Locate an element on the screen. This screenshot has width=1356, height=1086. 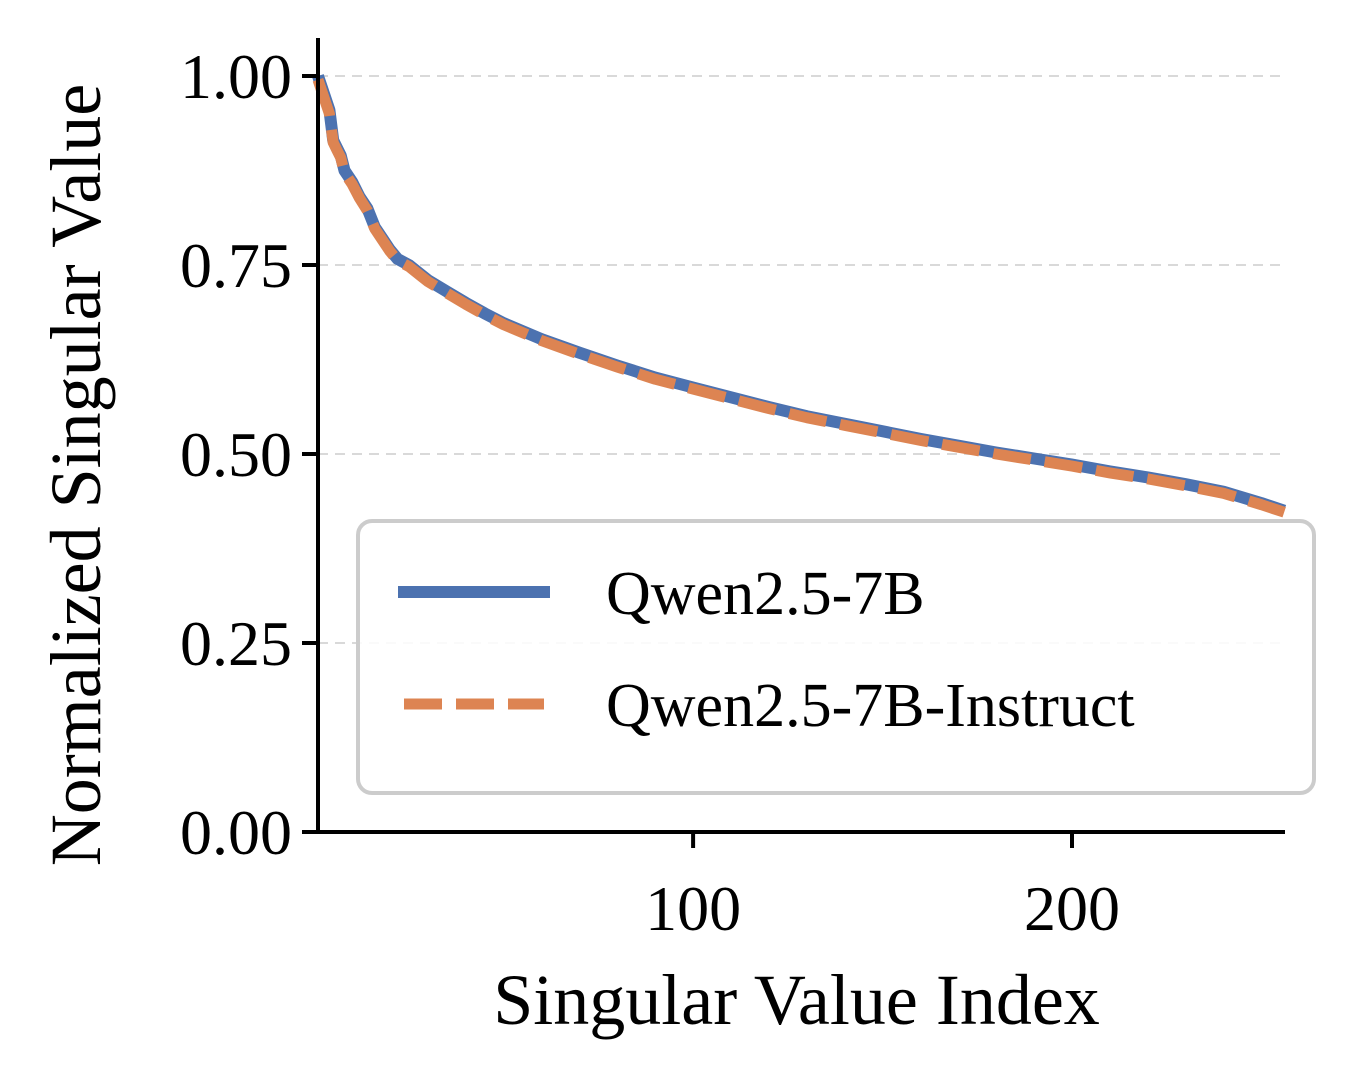
x-ticks: 100 200 is located at coordinates (882, 888).